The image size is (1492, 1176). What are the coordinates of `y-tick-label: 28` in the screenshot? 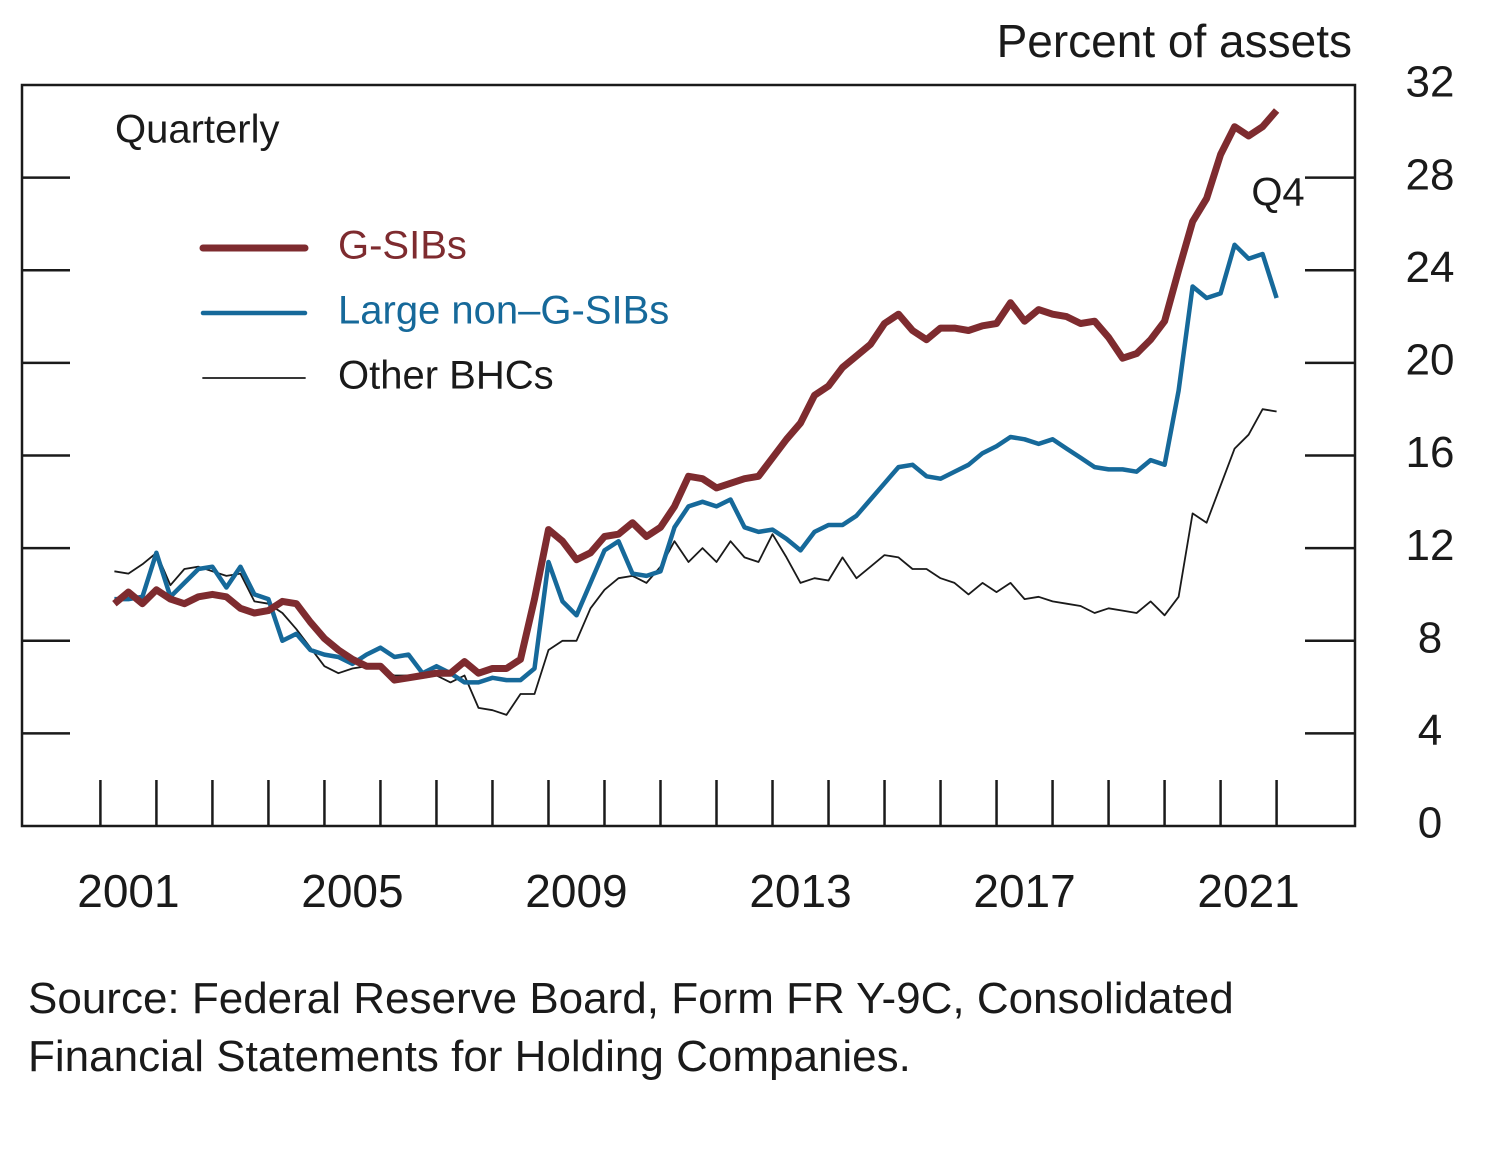 It's located at (1430, 174).